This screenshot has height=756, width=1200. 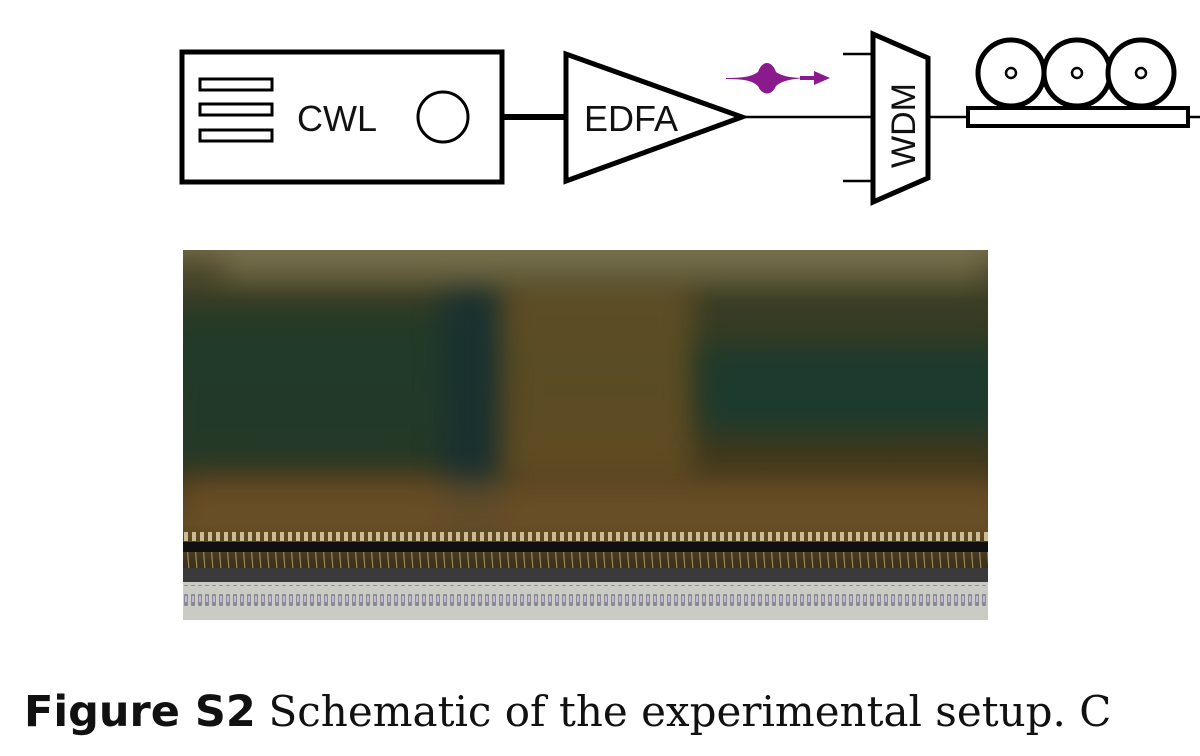 I want to click on edfa-label: EDFA, so click(x=631, y=118).